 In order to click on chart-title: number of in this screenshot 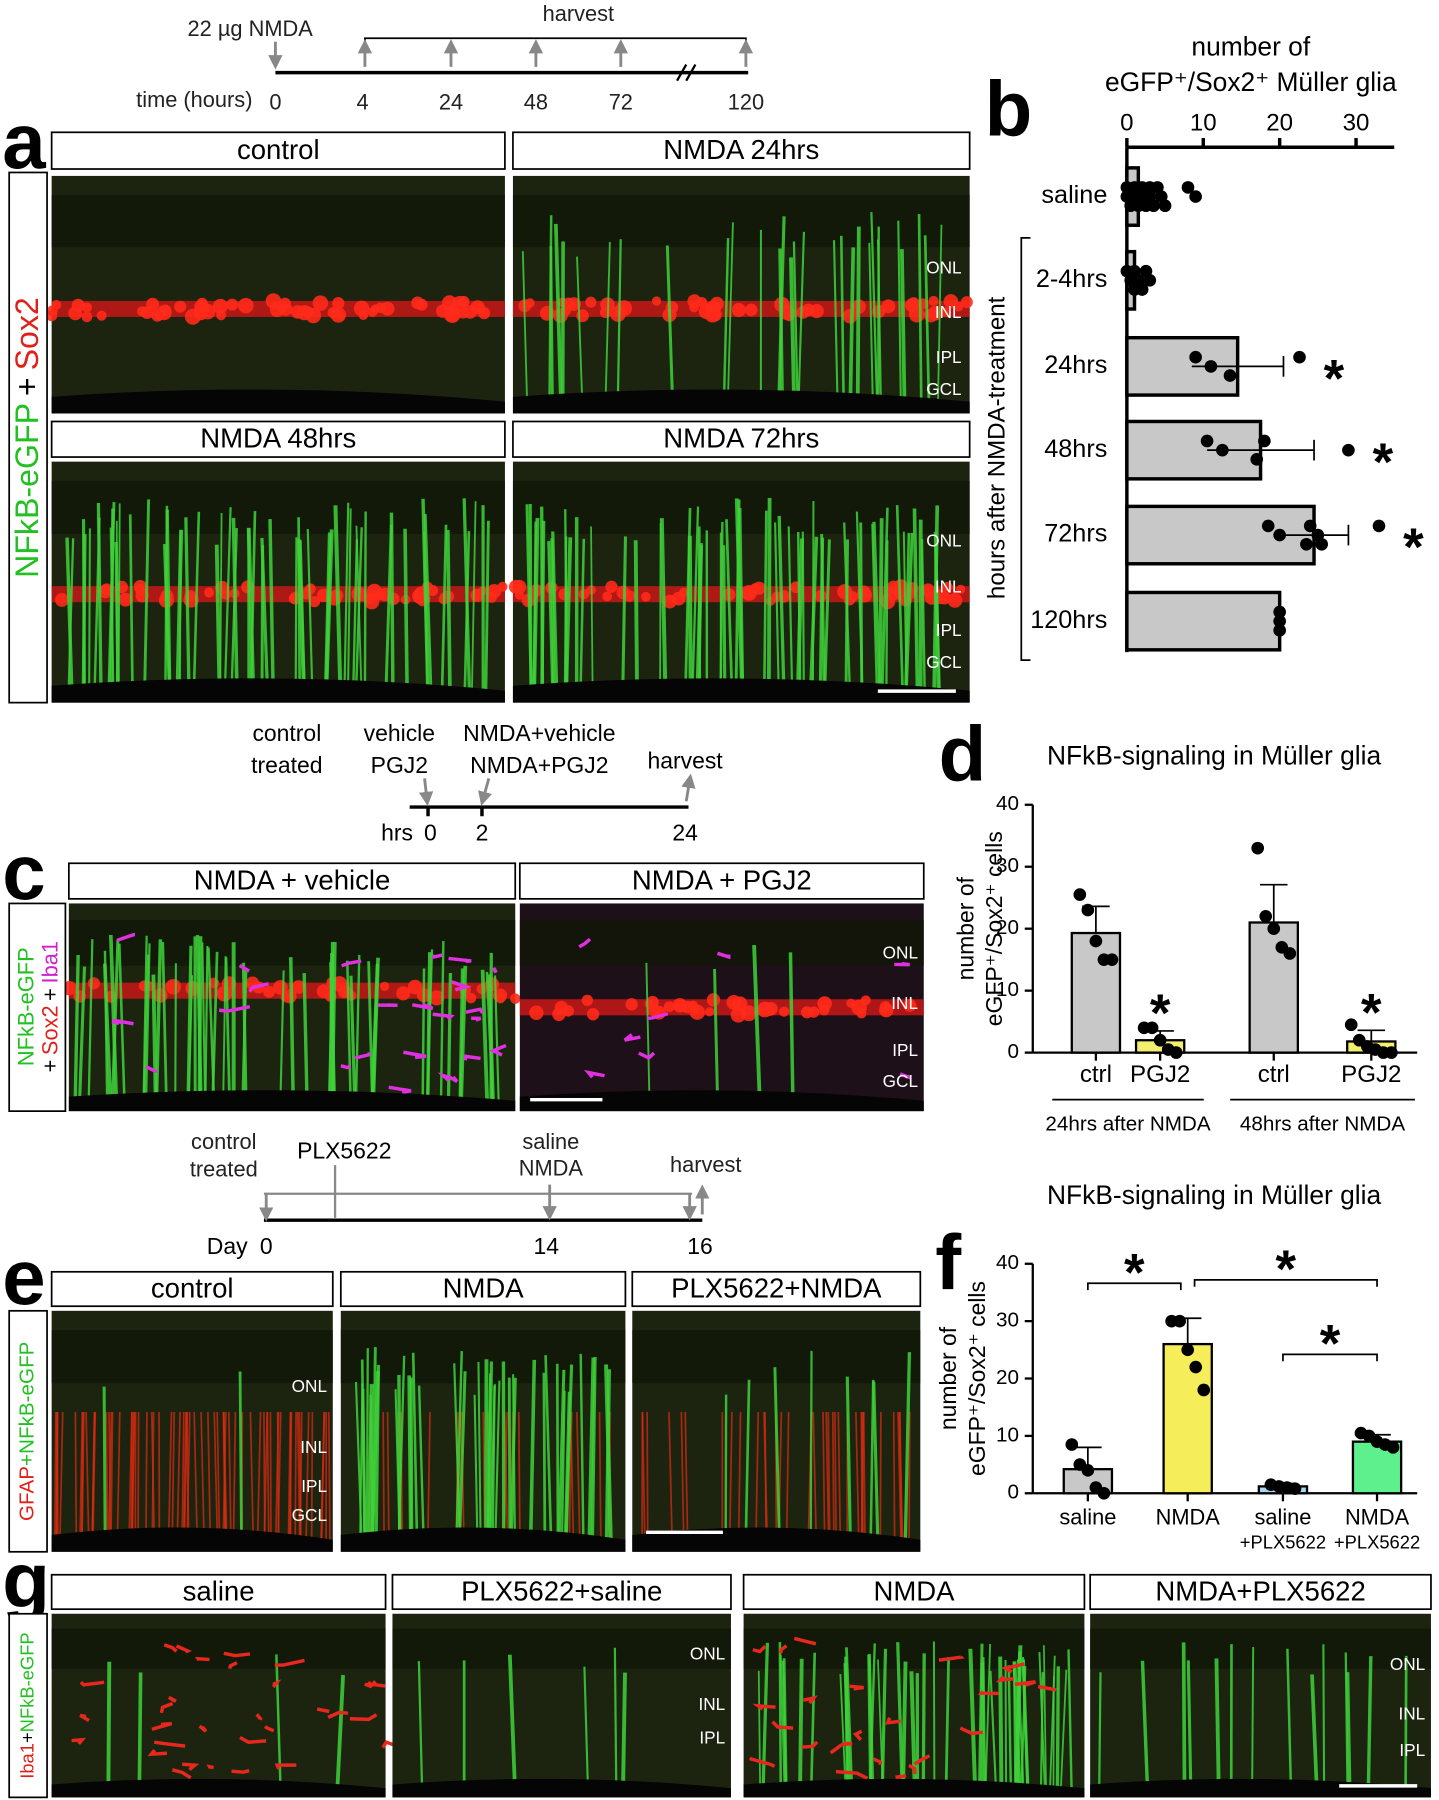, I will do `click(1250, 47)`.